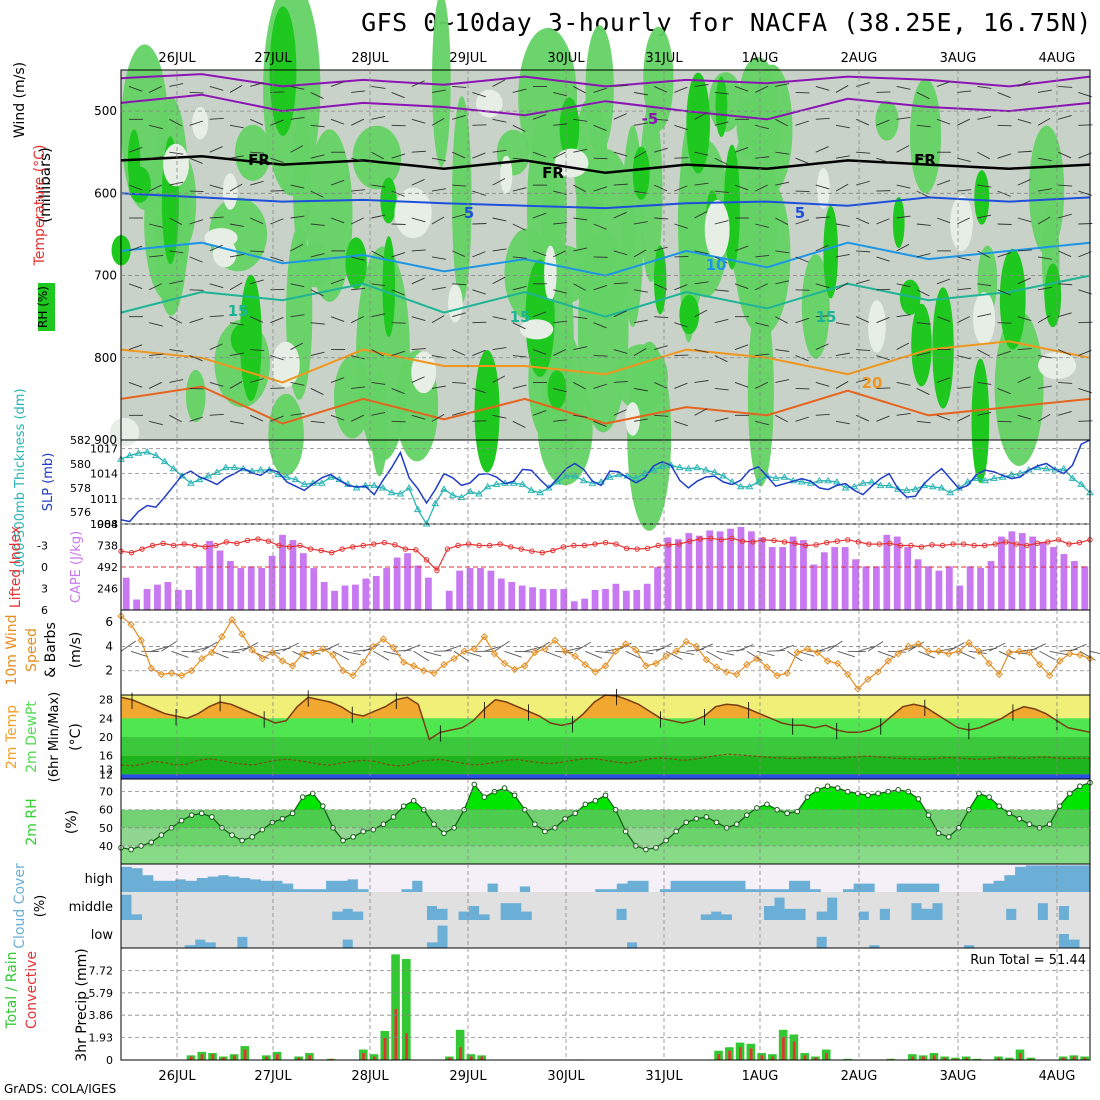 This screenshot has height=1100, width=1100. Describe the element at coordinates (104, 524) in the screenshot. I see `slp-tick: 1008` at that location.